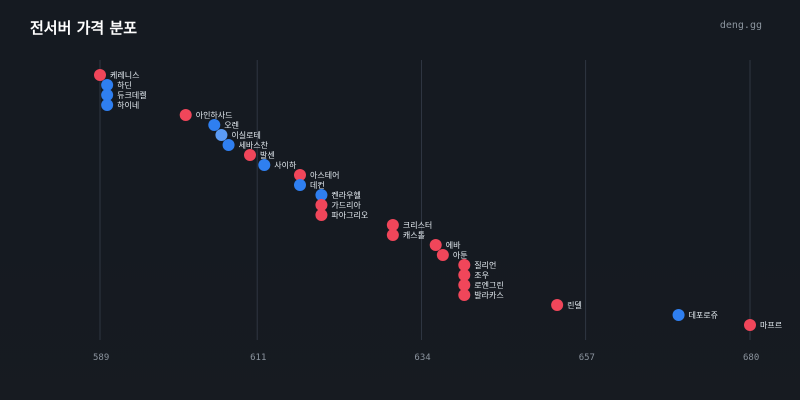 Image resolution: width=800 pixels, height=400 pixels. I want to click on data-point: 하이네, so click(120, 105).